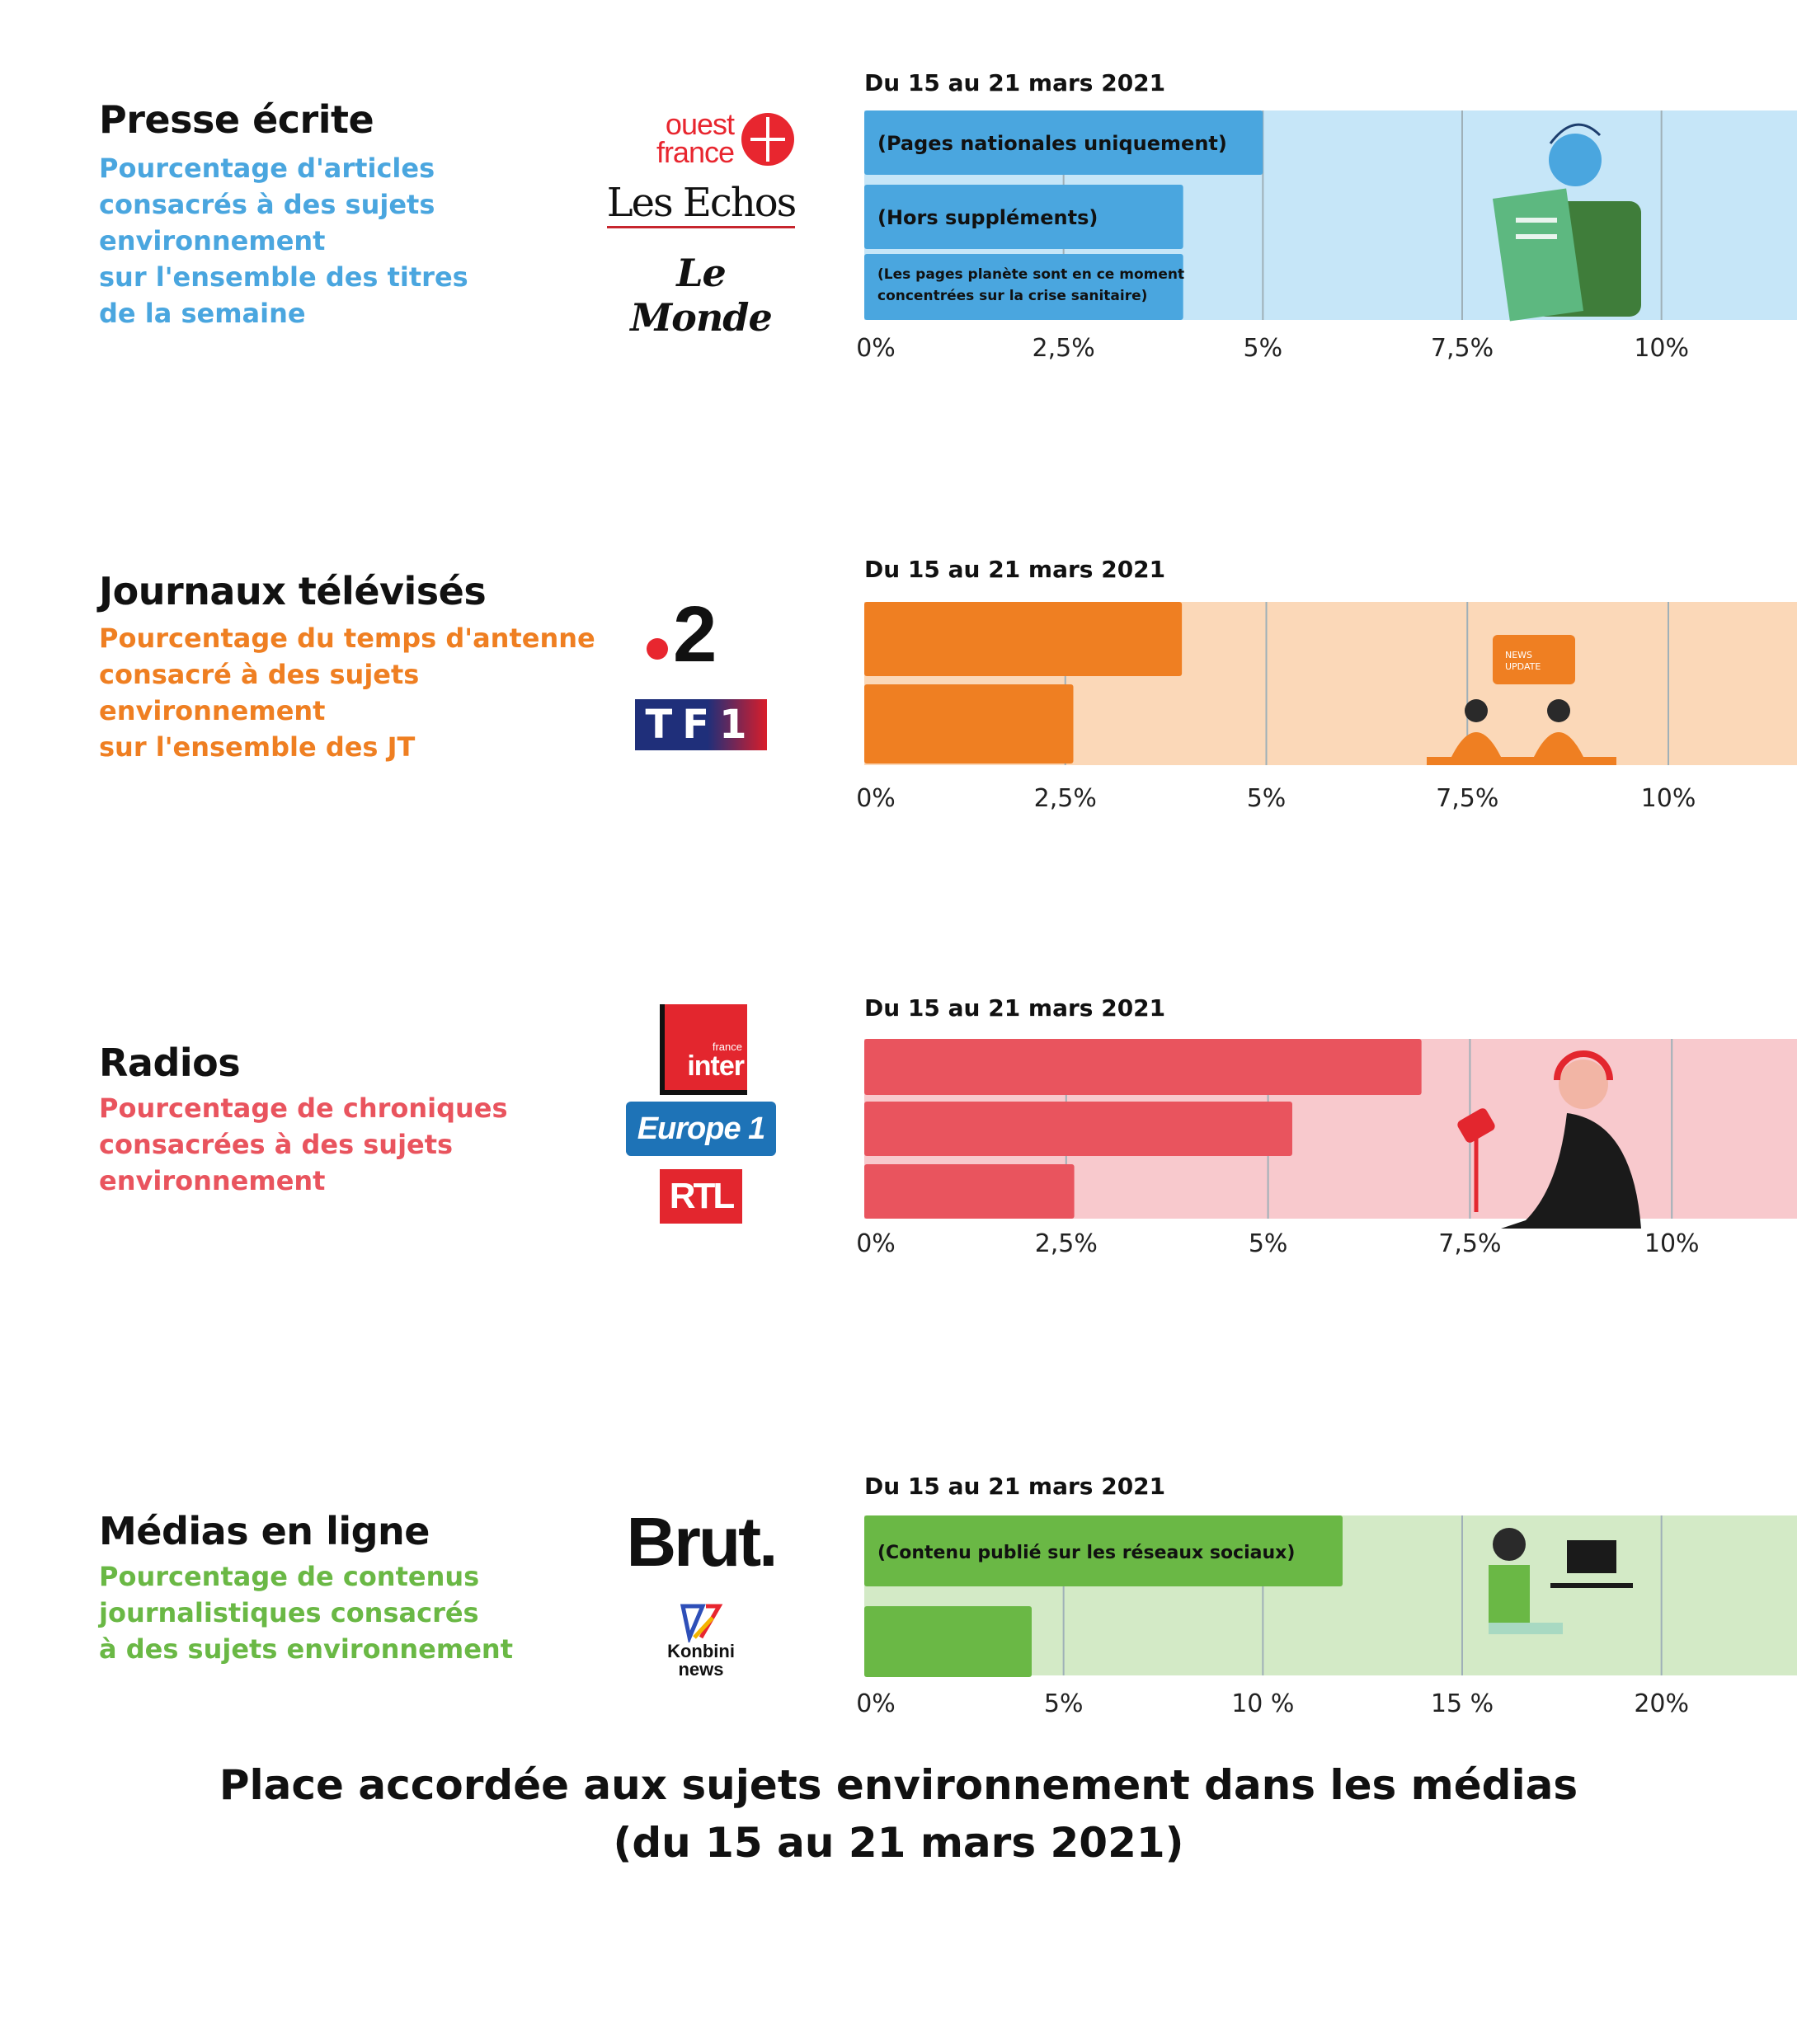  I want to click on logo-text: Les Echos, so click(701, 204).